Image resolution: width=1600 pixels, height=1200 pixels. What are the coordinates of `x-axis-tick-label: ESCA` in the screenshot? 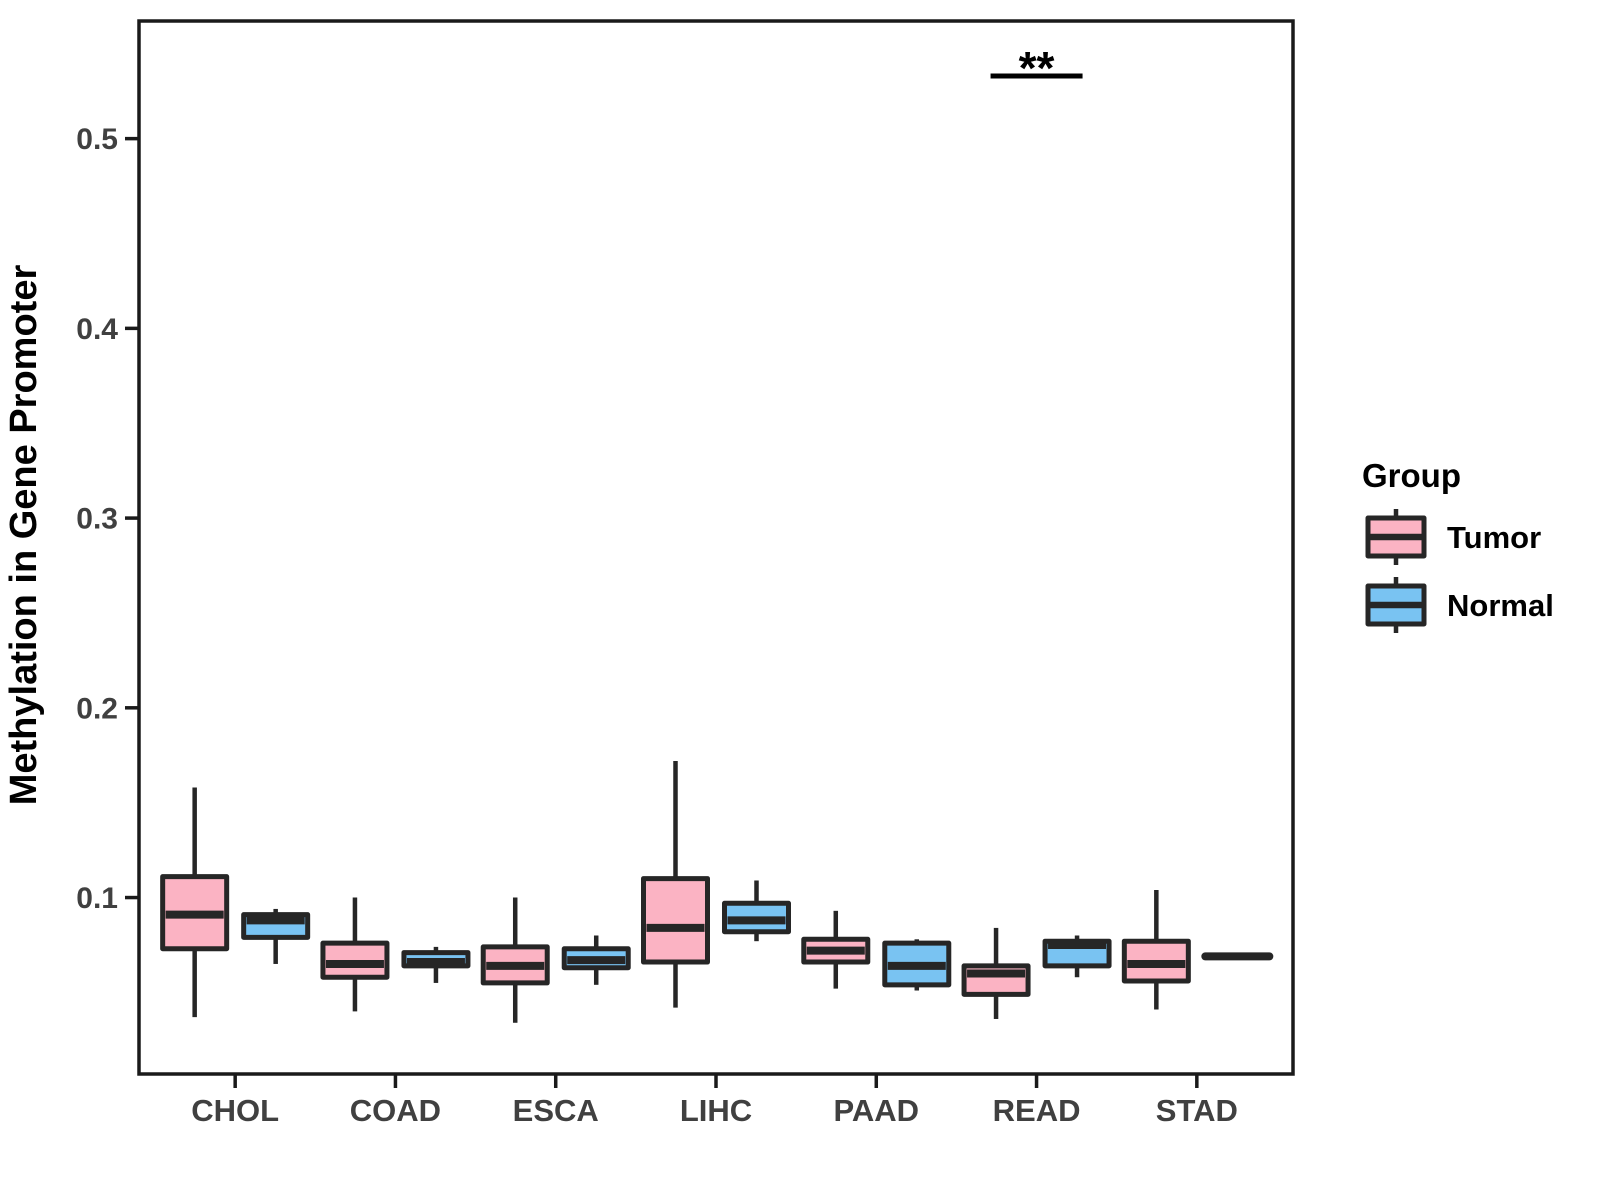 It's located at (556, 1110).